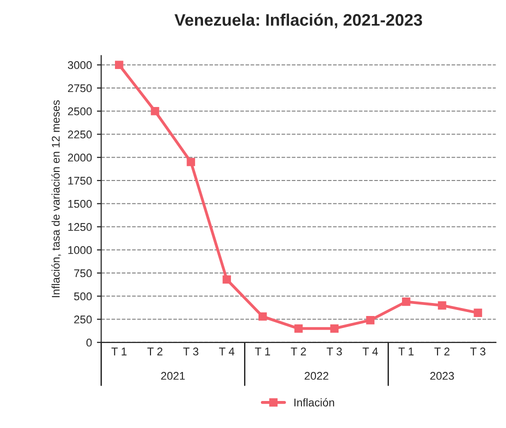 The height and width of the screenshot is (428, 506). I want to click on y-tick-label: 1250, so click(80, 227).